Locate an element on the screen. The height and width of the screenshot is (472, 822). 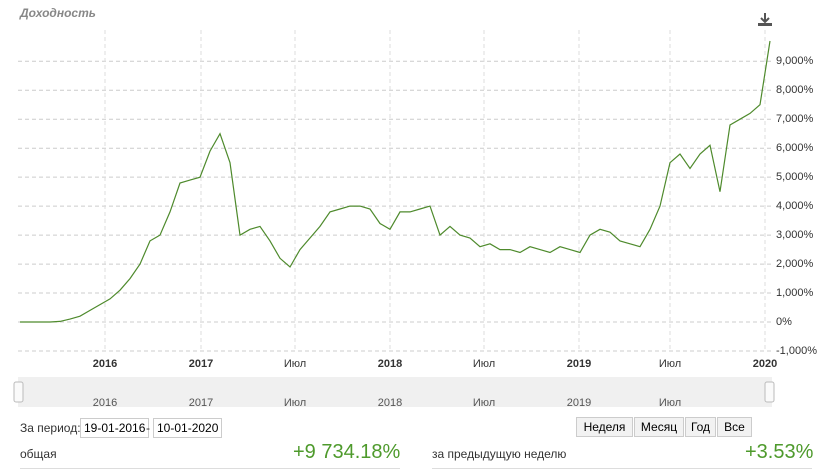
period-button: Все is located at coordinates (734, 427).